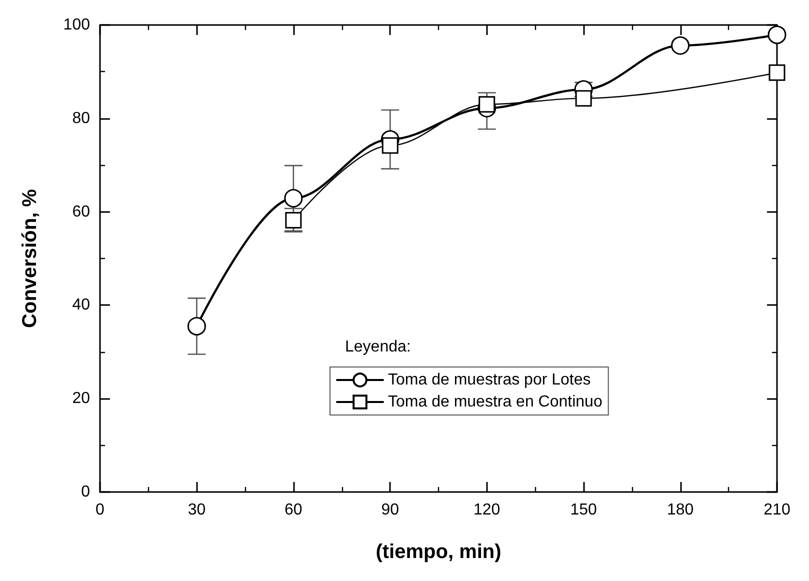 Image resolution: width=809 pixels, height=581 pixels. What do you see at coordinates (81, 305) in the screenshot?
I see `y-tick-label: 40` at bounding box center [81, 305].